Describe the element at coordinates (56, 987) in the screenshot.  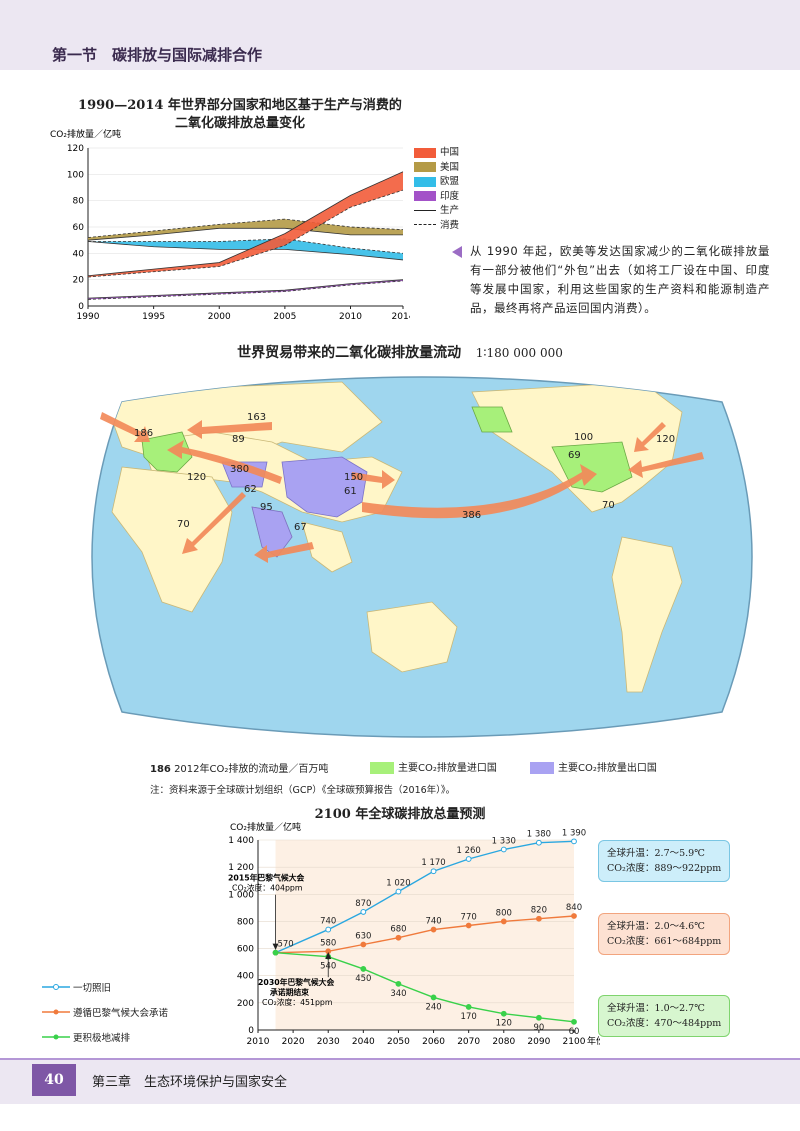
I see `legend-line-business` at that location.